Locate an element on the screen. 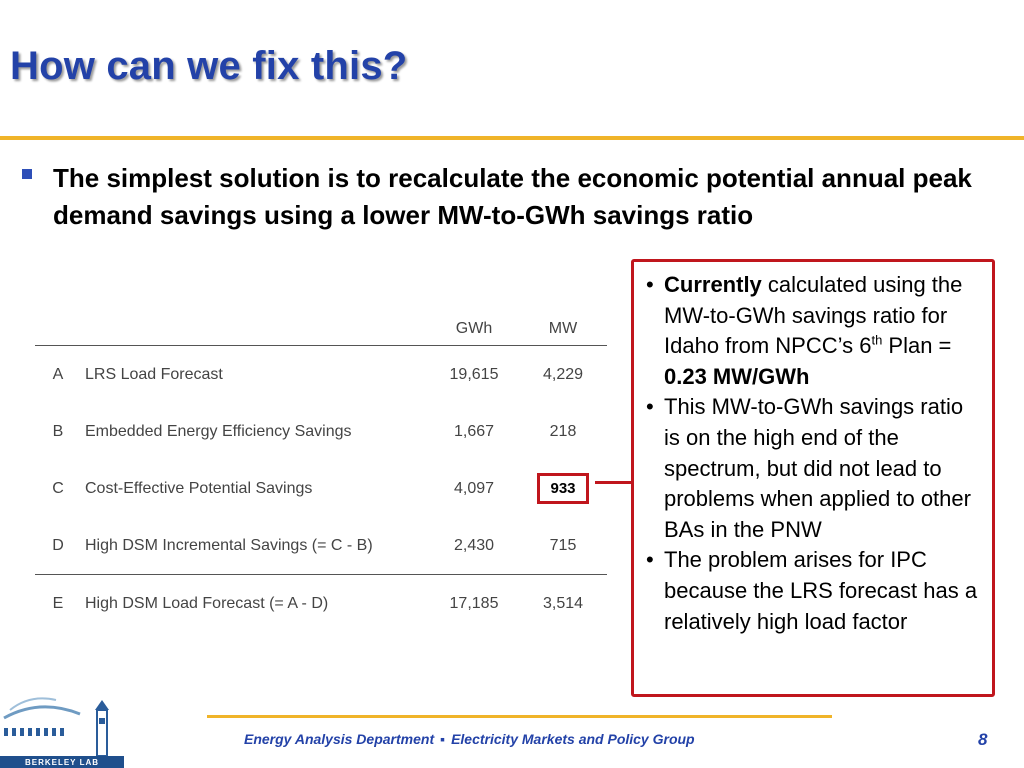 The height and width of the screenshot is (768, 1024). row-label: High DSM Incremental Savings (= C - B) is located at coordinates (255, 546).